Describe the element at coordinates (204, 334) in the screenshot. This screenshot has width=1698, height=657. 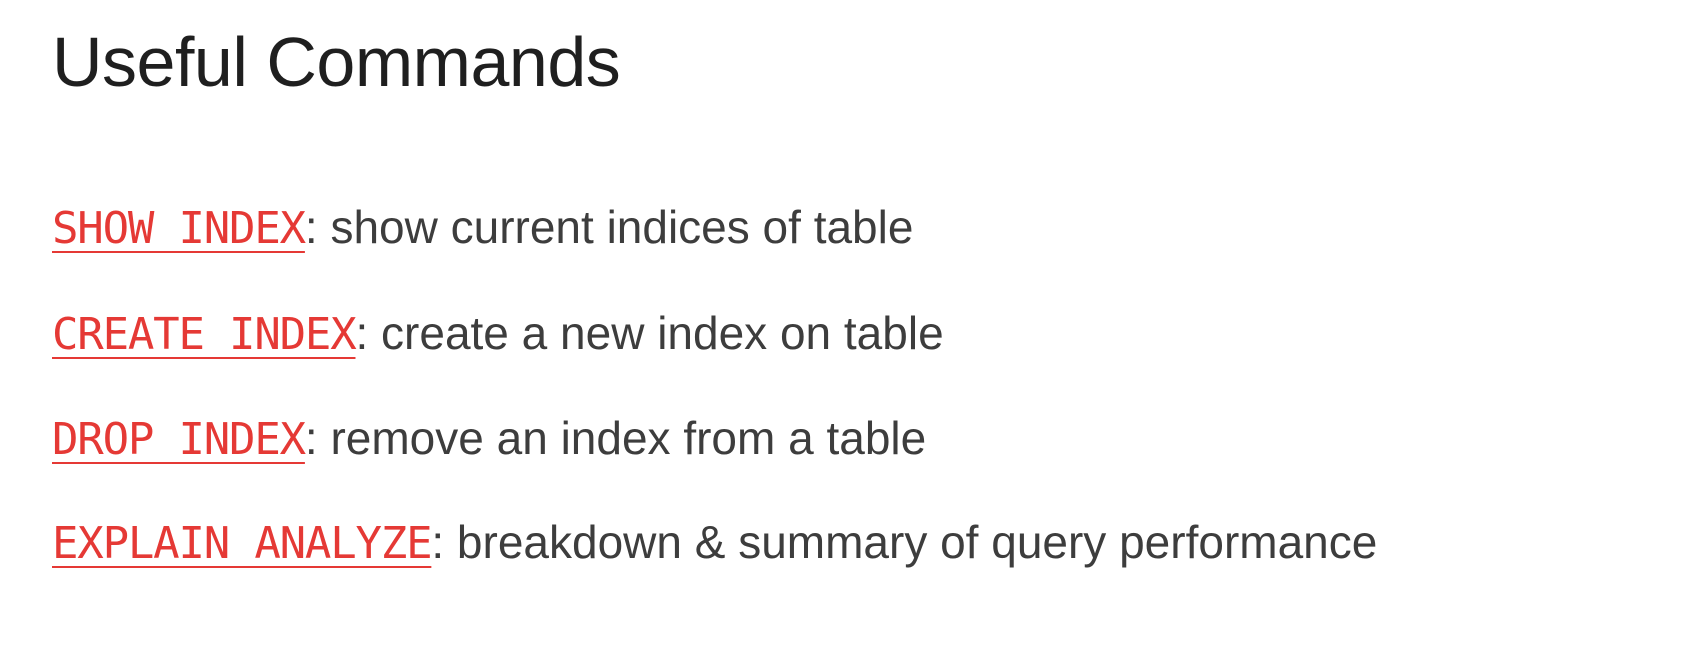
I see `command-code: CREATE INDEX` at that location.